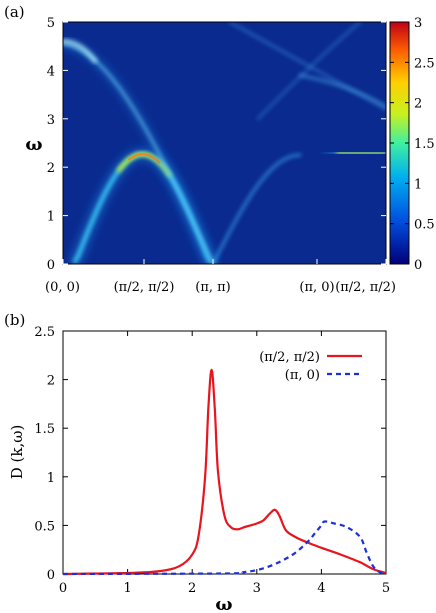  I want to click on heatmap-band-right-upper-a, so click(307, 66).